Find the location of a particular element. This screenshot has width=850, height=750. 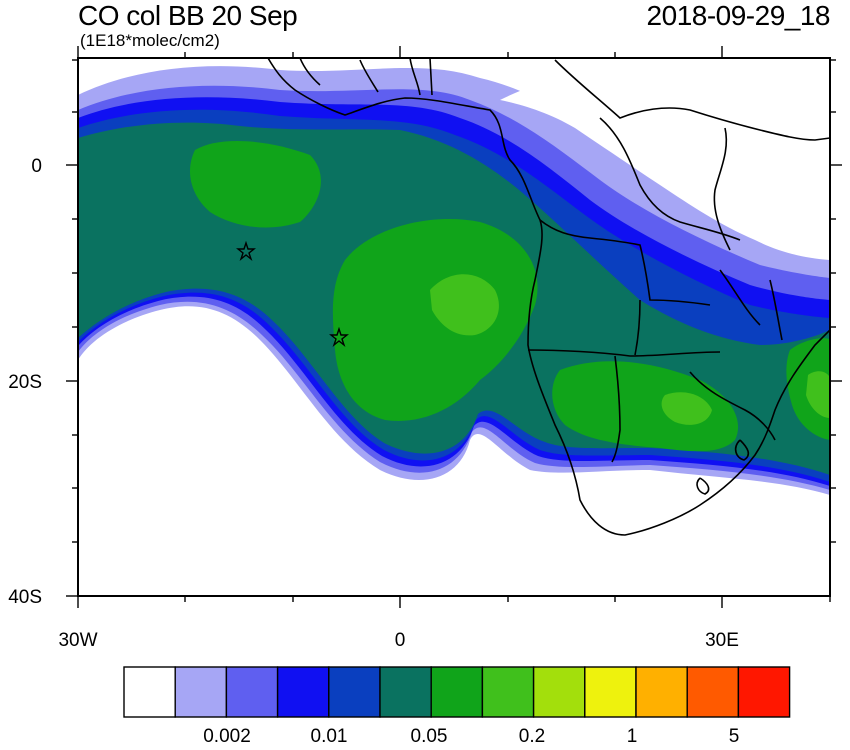

lon-tick-30w: 30W is located at coordinates (77, 640).